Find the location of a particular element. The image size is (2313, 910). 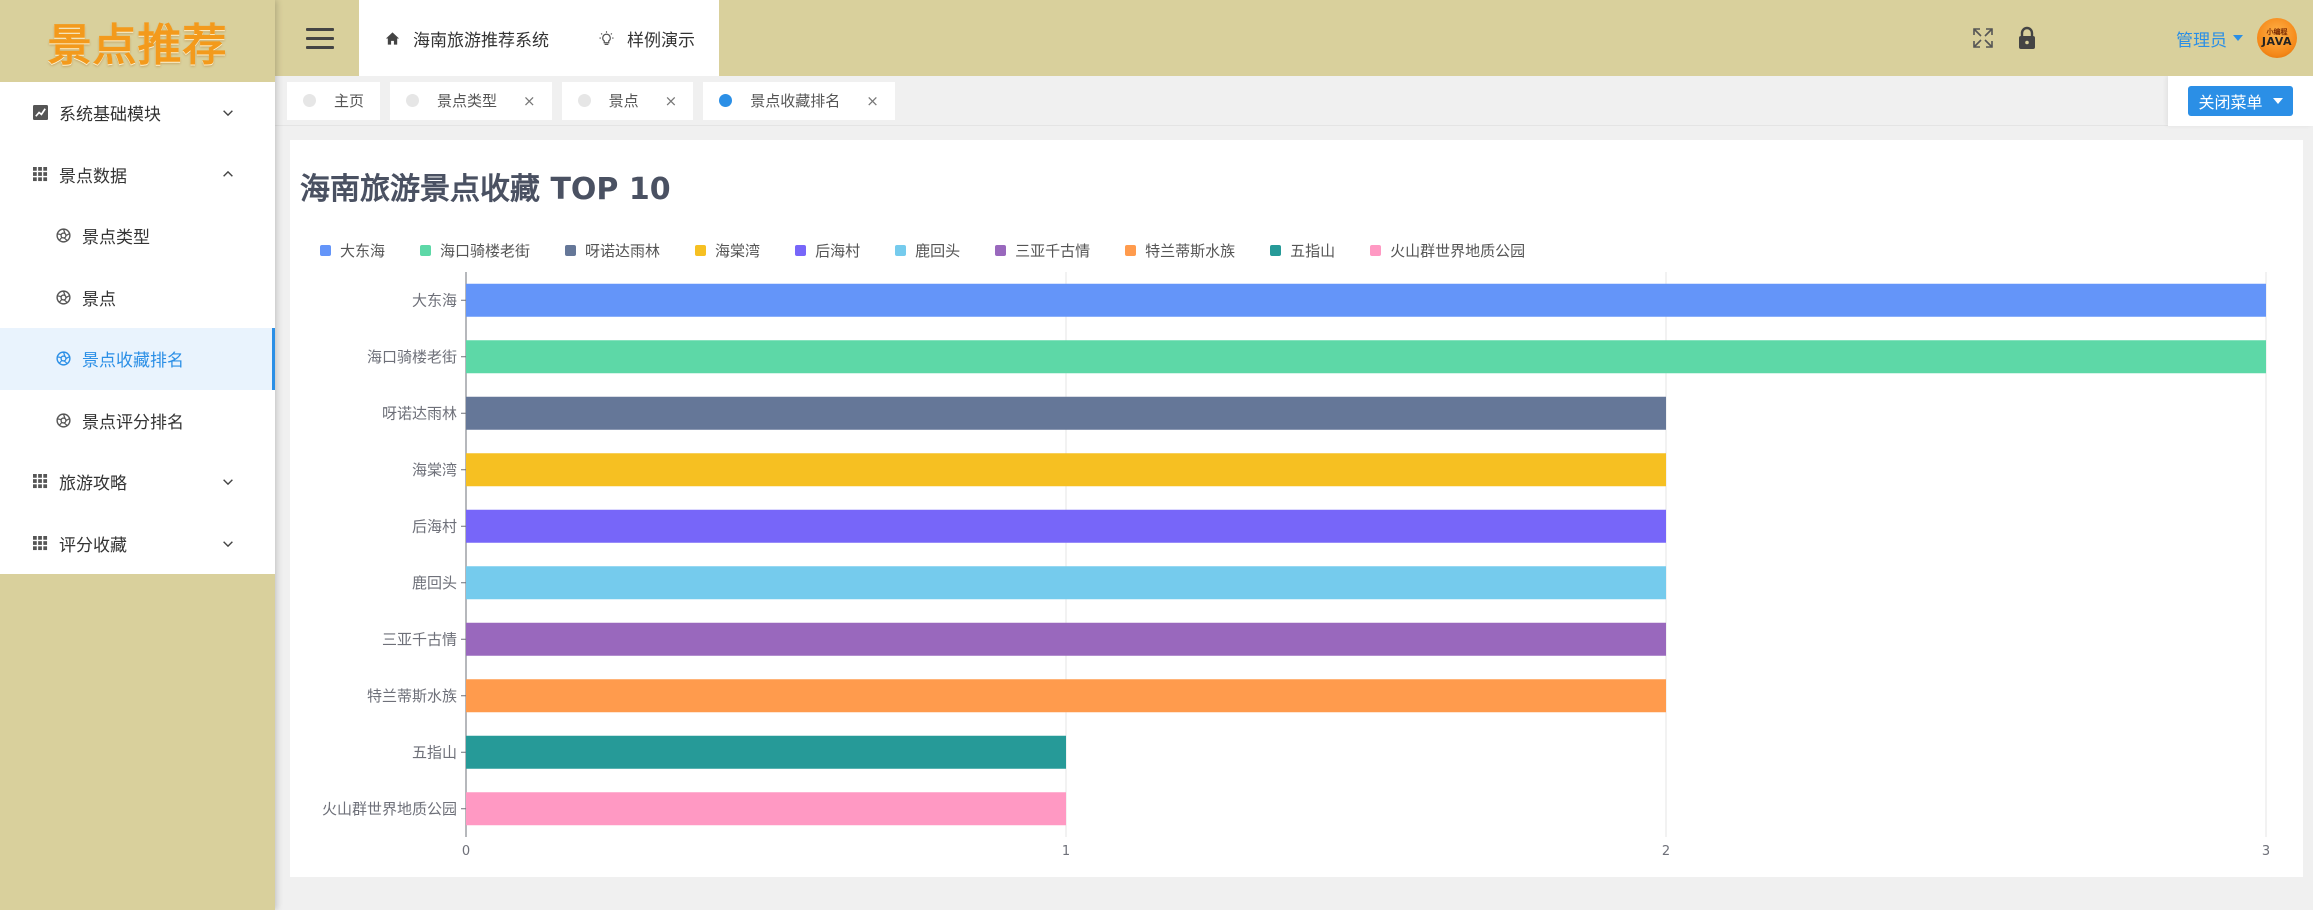

sidebar-item-label: 系统基础模块 is located at coordinates (110, 115).